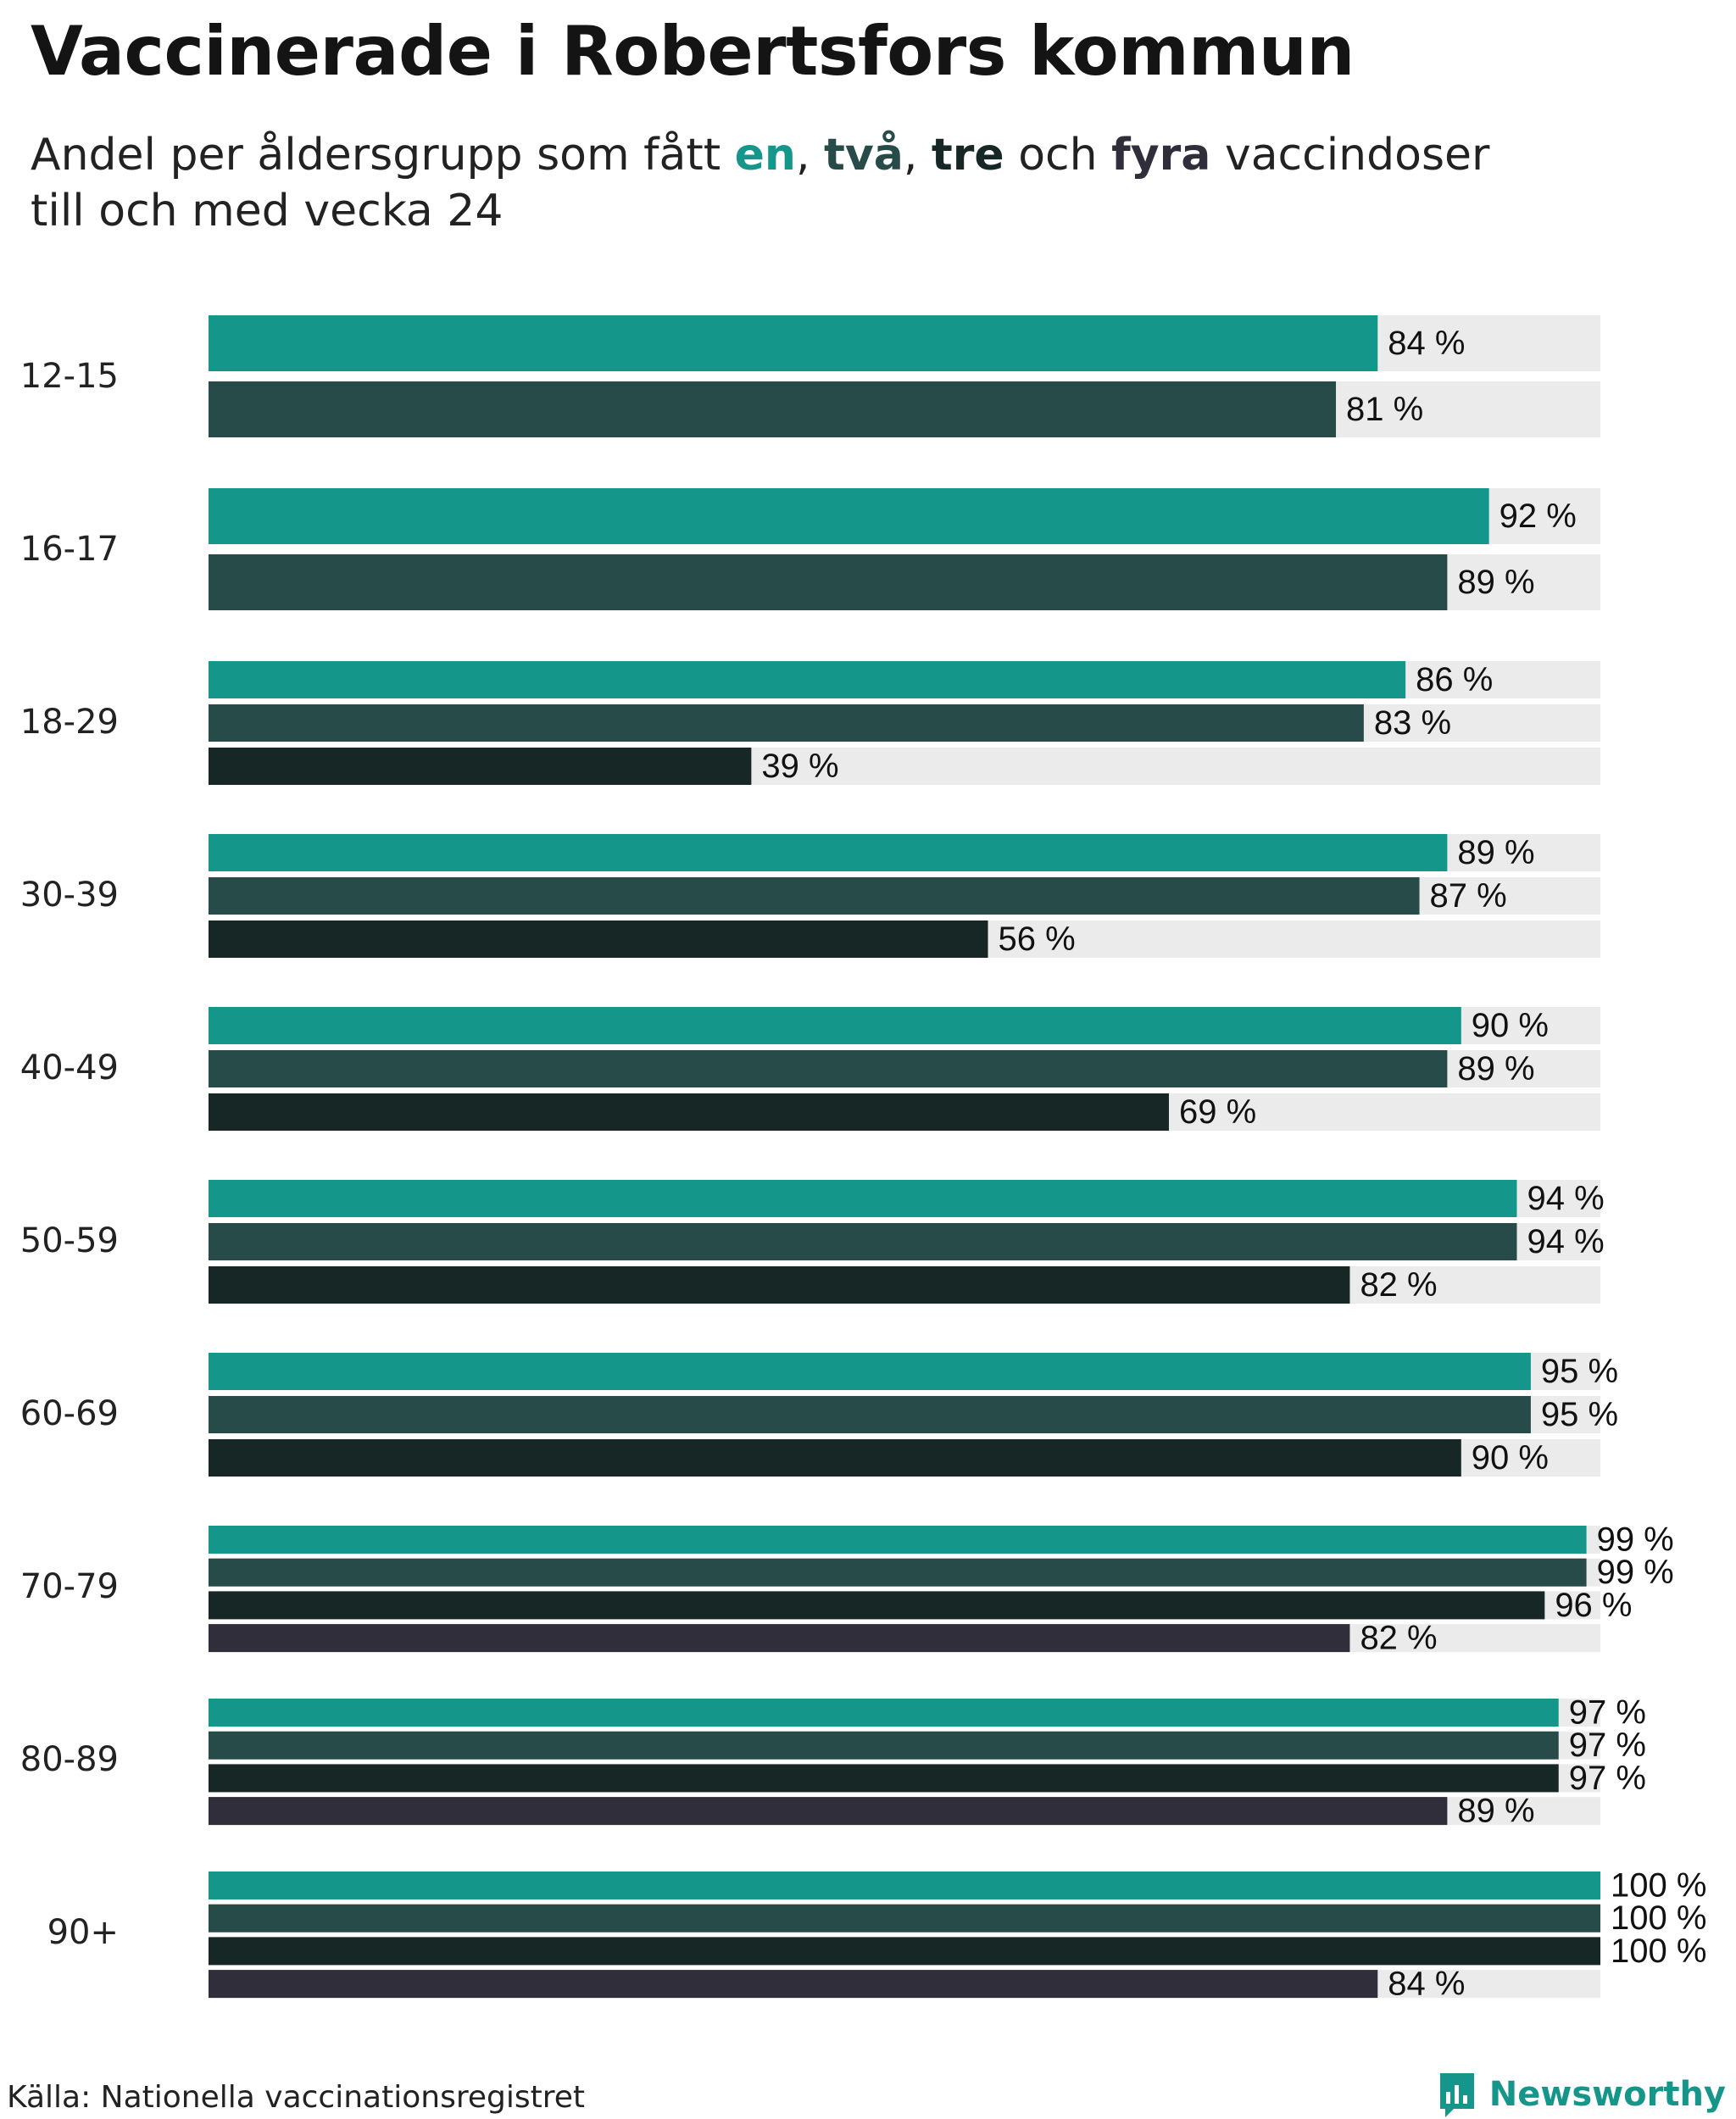 Image resolution: width=1736 pixels, height=2119 pixels. I want to click on source-note: Källa: Nationella vaccinationsregistret, so click(296, 2098).